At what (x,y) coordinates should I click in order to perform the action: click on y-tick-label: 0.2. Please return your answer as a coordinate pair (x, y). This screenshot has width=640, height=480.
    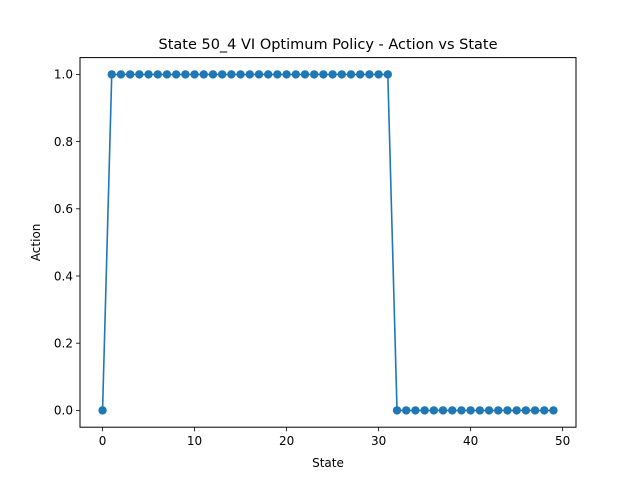
    Looking at the image, I should click on (63, 344).